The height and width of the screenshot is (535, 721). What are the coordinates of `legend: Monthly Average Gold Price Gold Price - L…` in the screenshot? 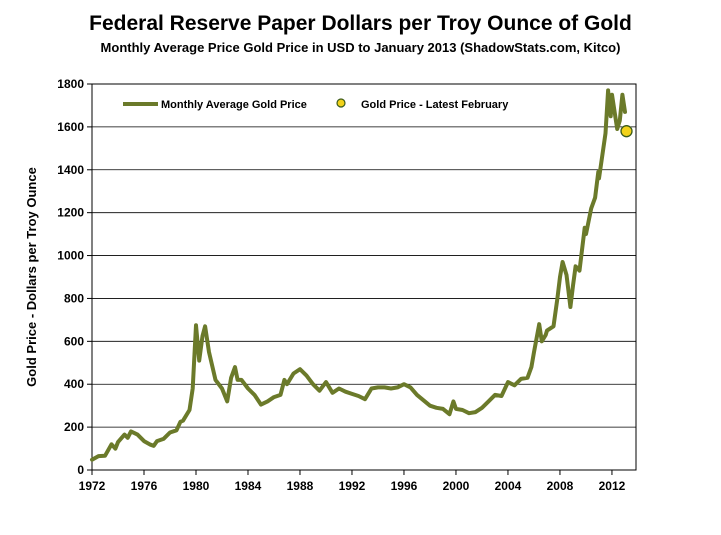 It's located at (316, 104).